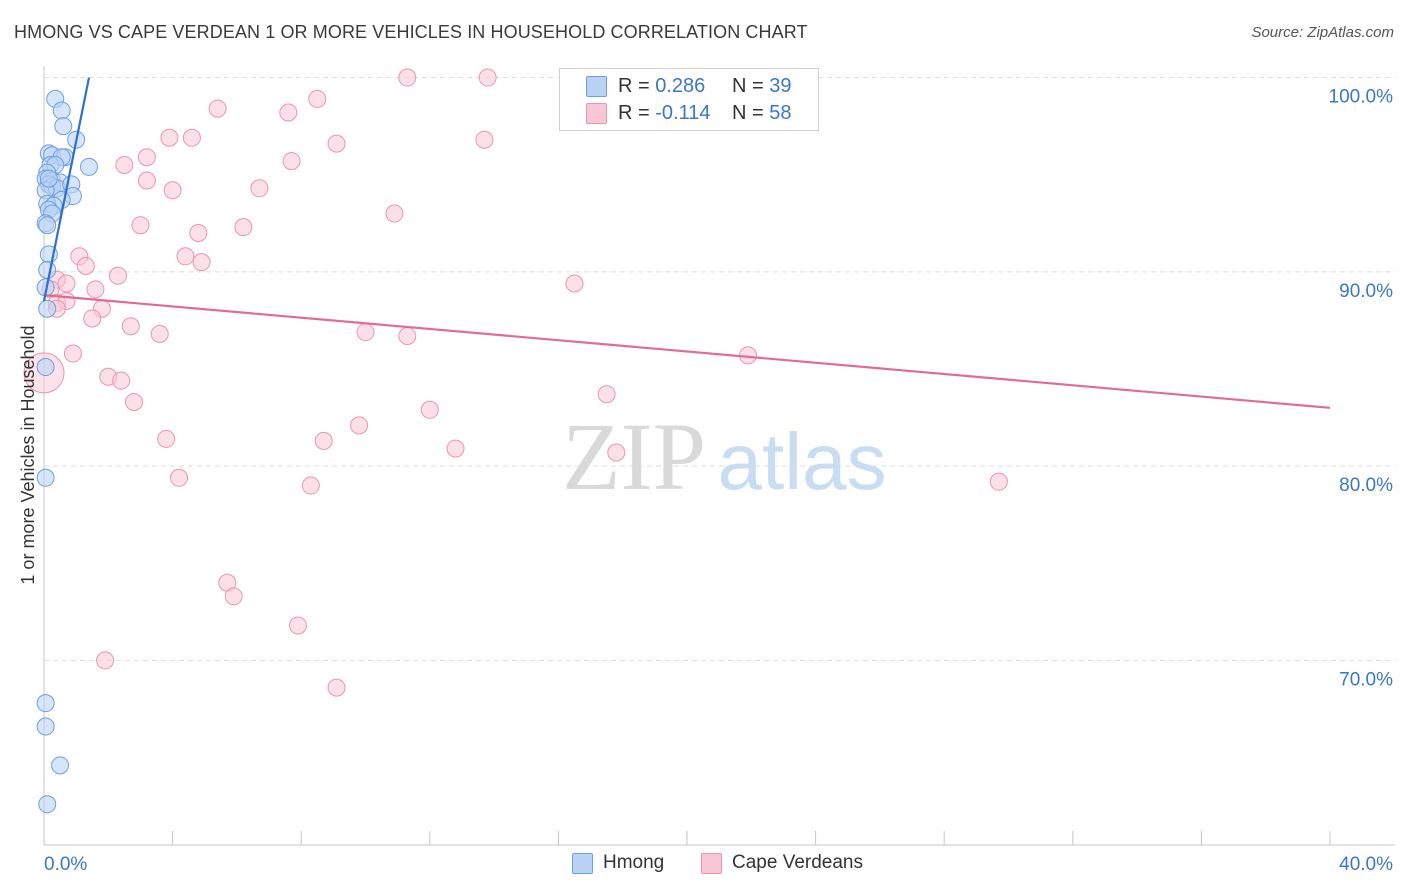  What do you see at coordinates (582, 863) in the screenshot?
I see `hmong-legend-swatch` at bounding box center [582, 863].